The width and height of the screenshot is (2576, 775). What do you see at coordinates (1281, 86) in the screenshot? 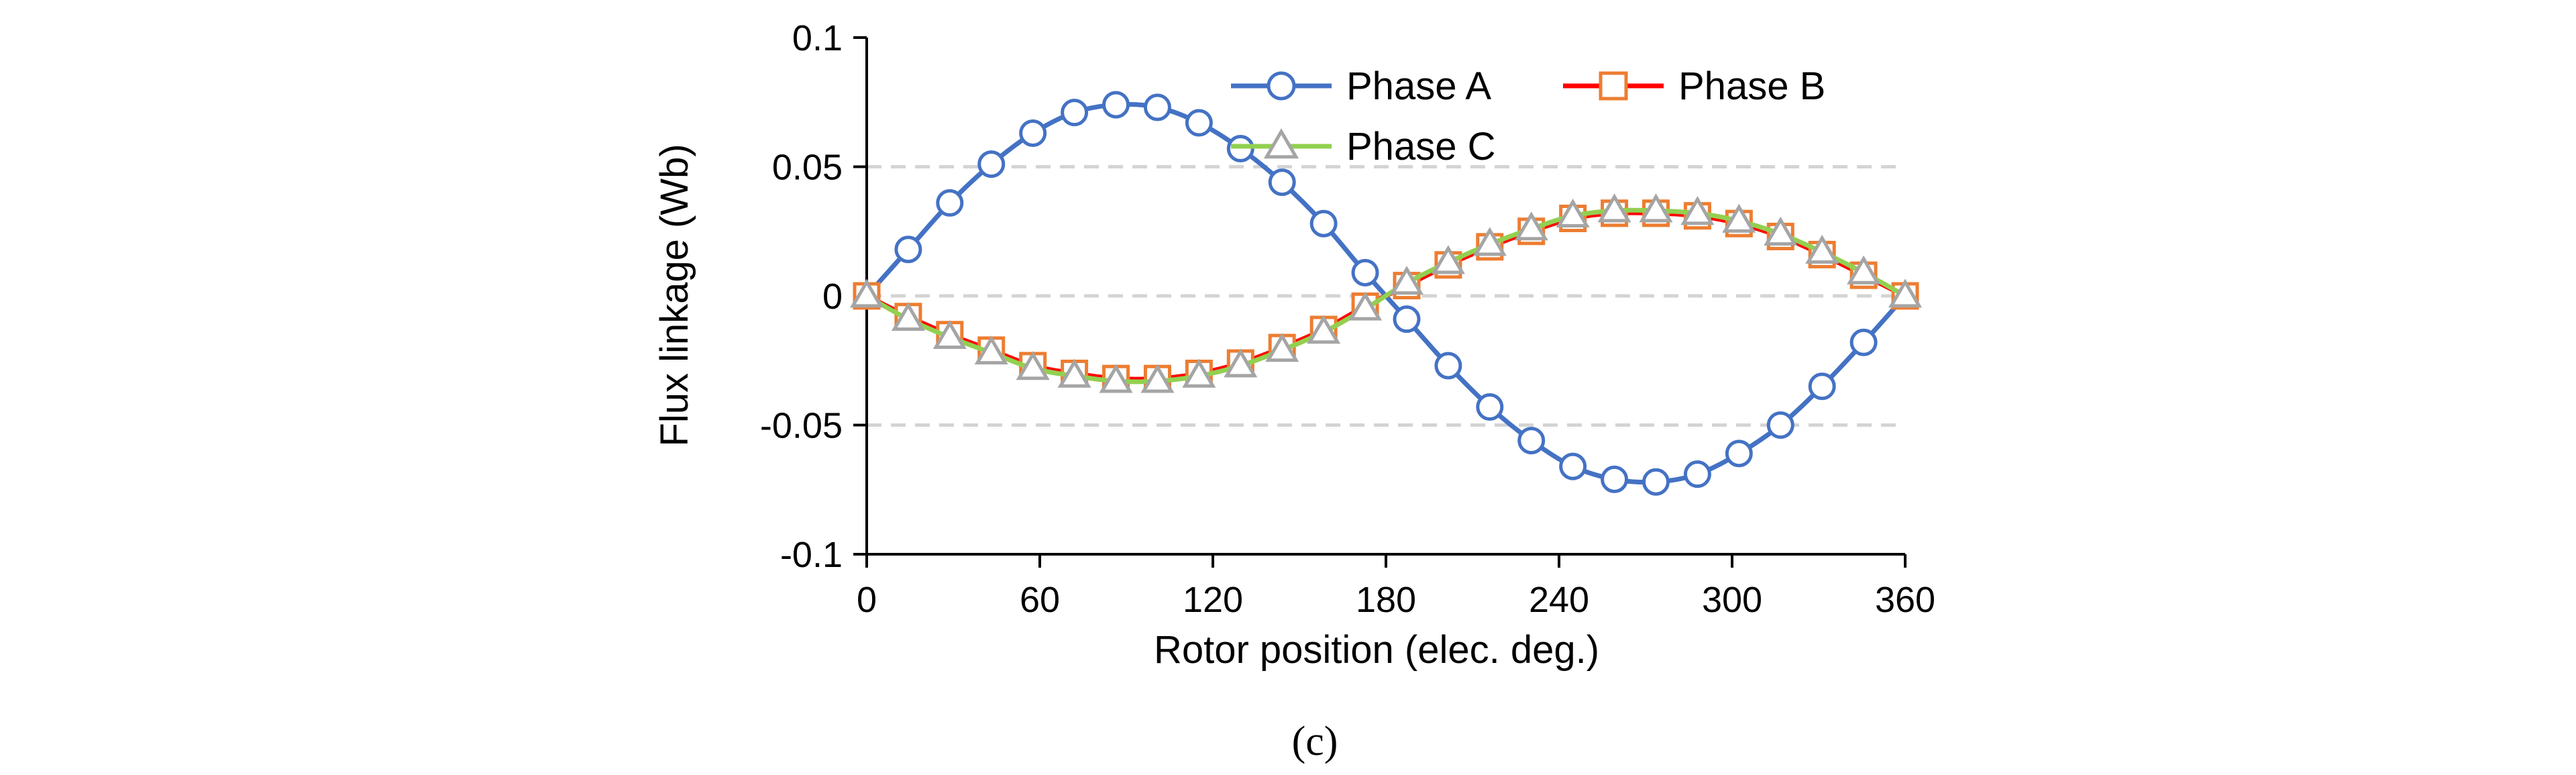
I see `legend-marker-phase-a` at bounding box center [1281, 86].